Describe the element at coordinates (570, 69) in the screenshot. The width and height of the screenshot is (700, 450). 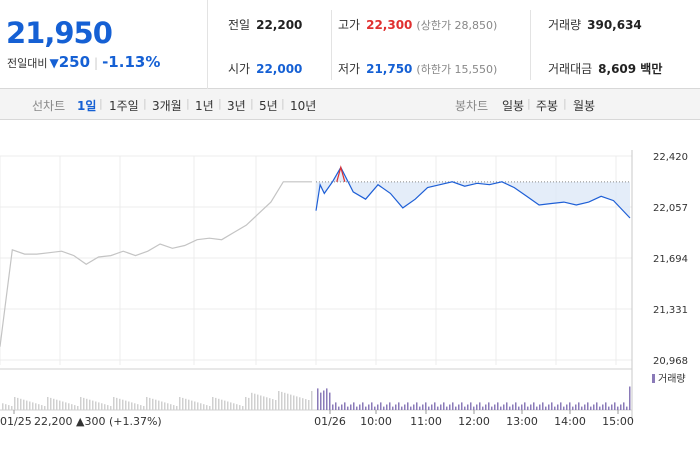
I see `turnover-label: 거래대금` at that location.